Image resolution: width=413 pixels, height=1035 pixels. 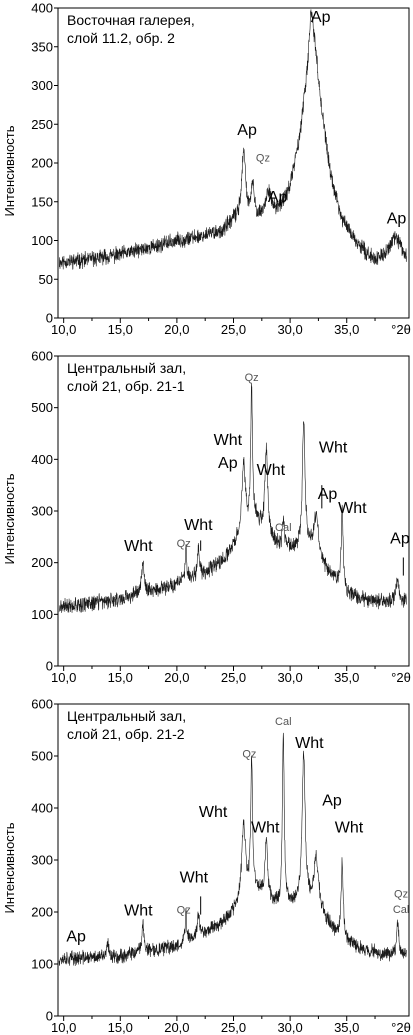 I want to click on panel-title-line: Восточная галерея,, so click(x=131, y=20).